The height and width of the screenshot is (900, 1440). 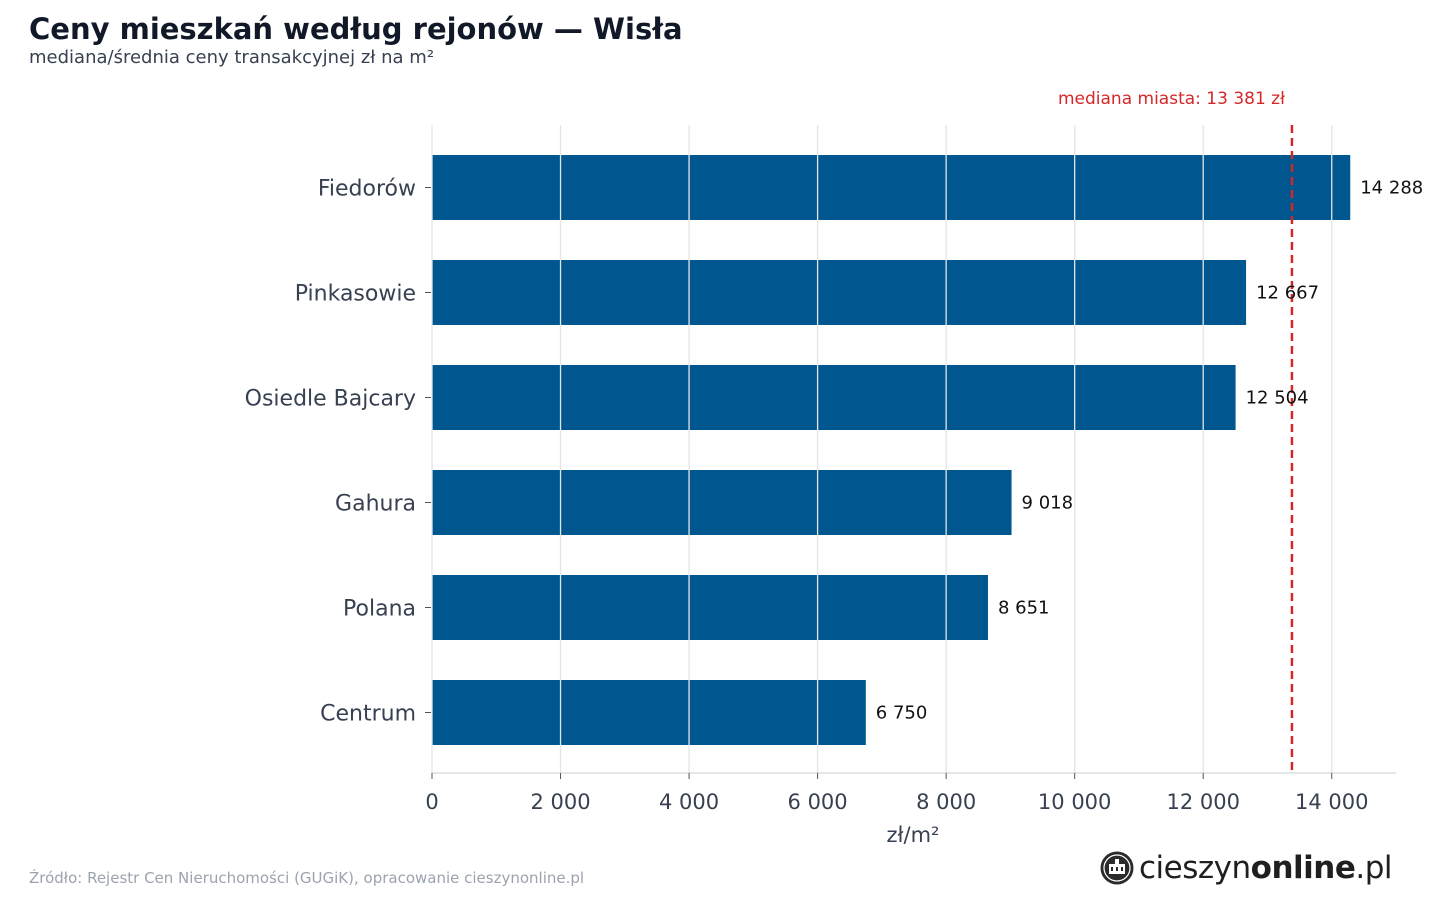 I want to click on x-tick-label-6: 12 000, so click(x=1202, y=802).